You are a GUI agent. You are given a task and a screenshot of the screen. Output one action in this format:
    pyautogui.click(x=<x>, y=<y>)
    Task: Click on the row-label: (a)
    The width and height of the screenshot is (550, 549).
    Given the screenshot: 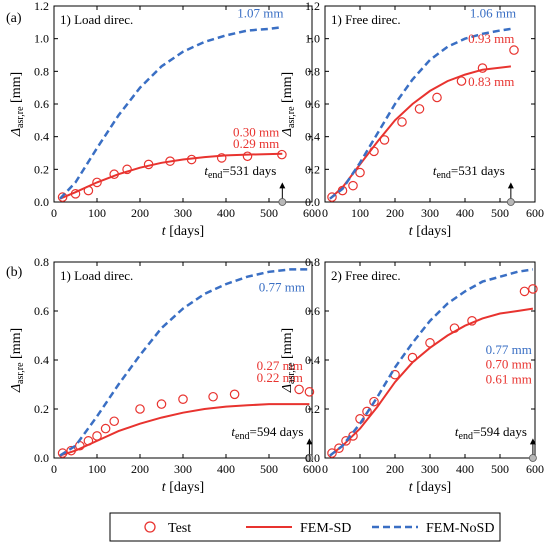 What is the action you would take?
    pyautogui.click(x=14, y=18)
    